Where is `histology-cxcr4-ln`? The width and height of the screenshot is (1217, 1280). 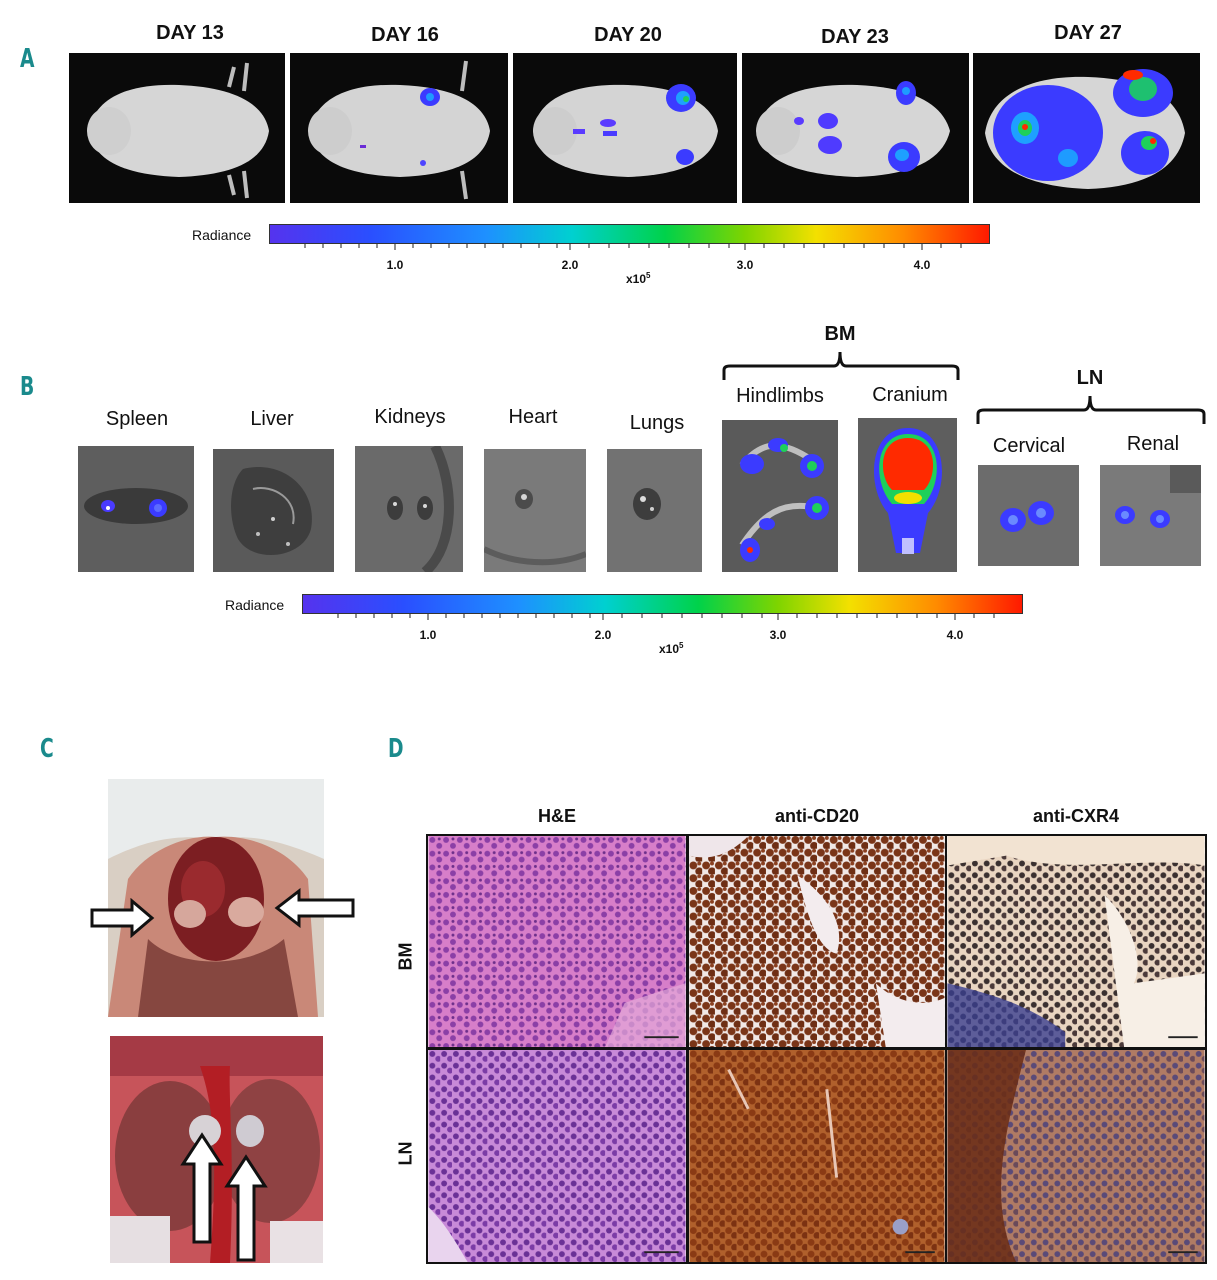
histology-cxcr4-ln is located at coordinates (1076, 1156).